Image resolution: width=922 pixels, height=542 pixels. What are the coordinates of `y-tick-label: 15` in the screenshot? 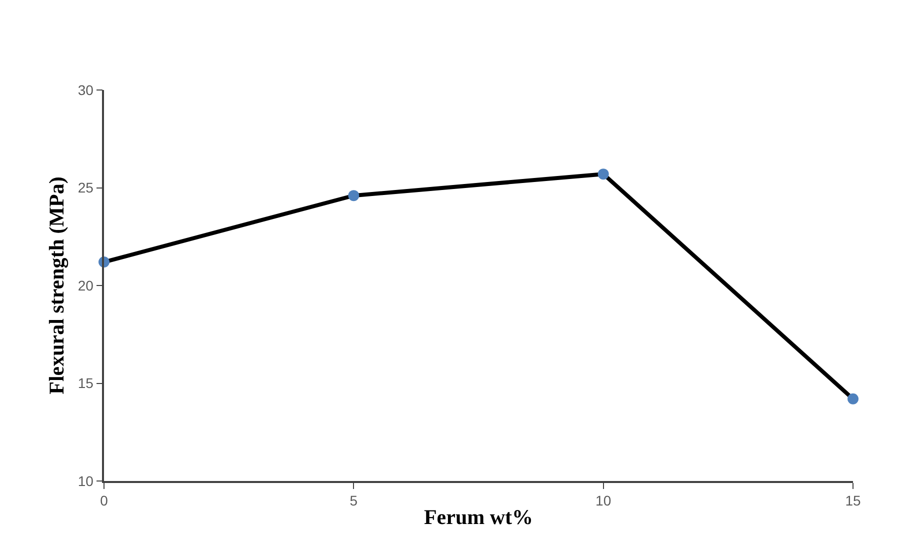 It's located at (86, 383).